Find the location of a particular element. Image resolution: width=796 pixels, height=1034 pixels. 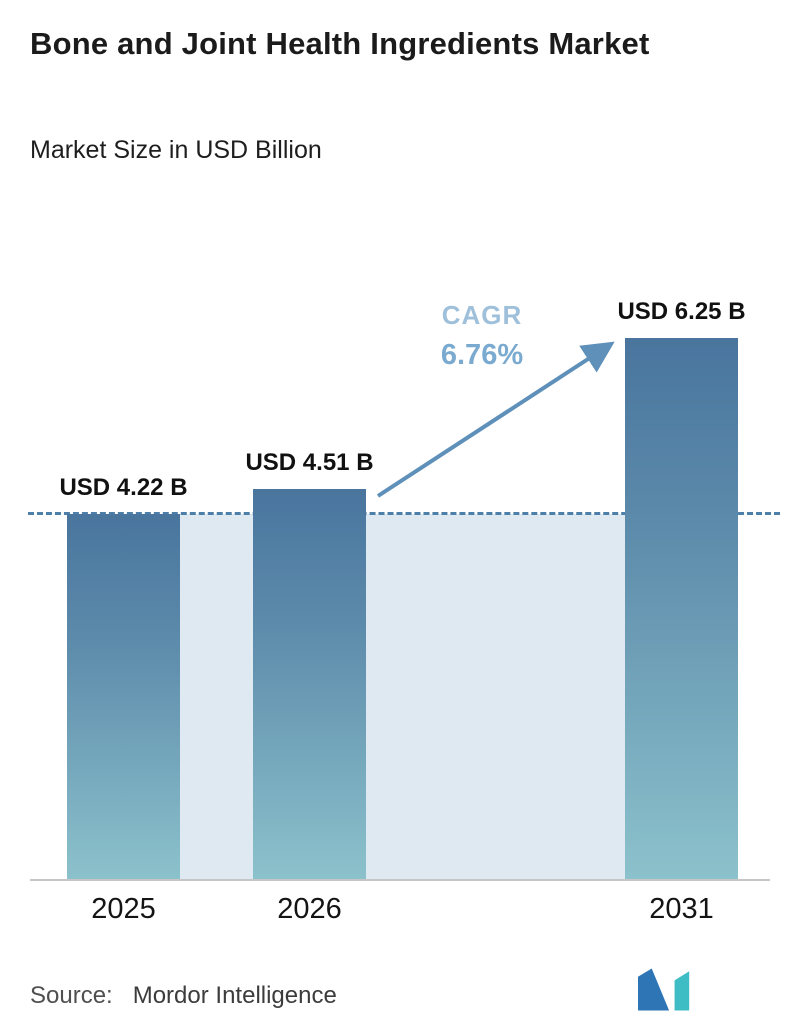

source-row: Source: Mordor Intelligence is located at coordinates (183, 996).